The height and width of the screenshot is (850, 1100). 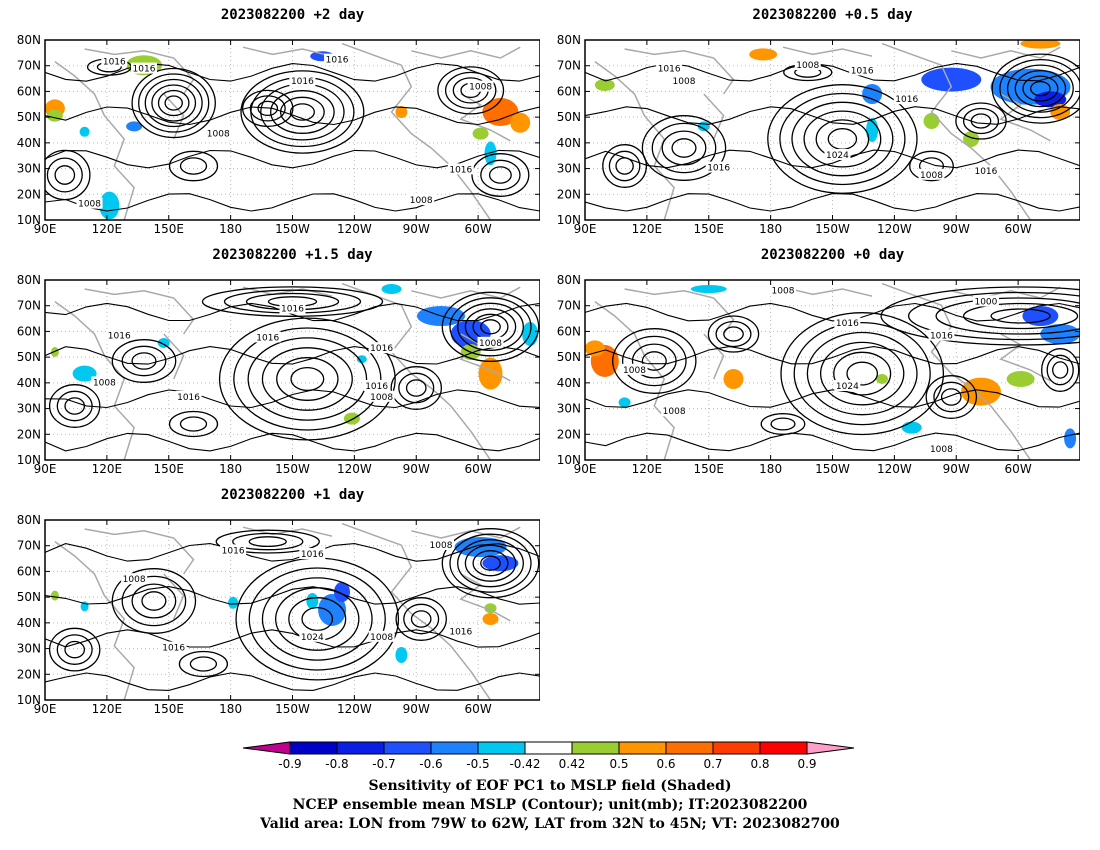 I want to click on colorbar-tick-label: -0.5, so click(x=477, y=764).